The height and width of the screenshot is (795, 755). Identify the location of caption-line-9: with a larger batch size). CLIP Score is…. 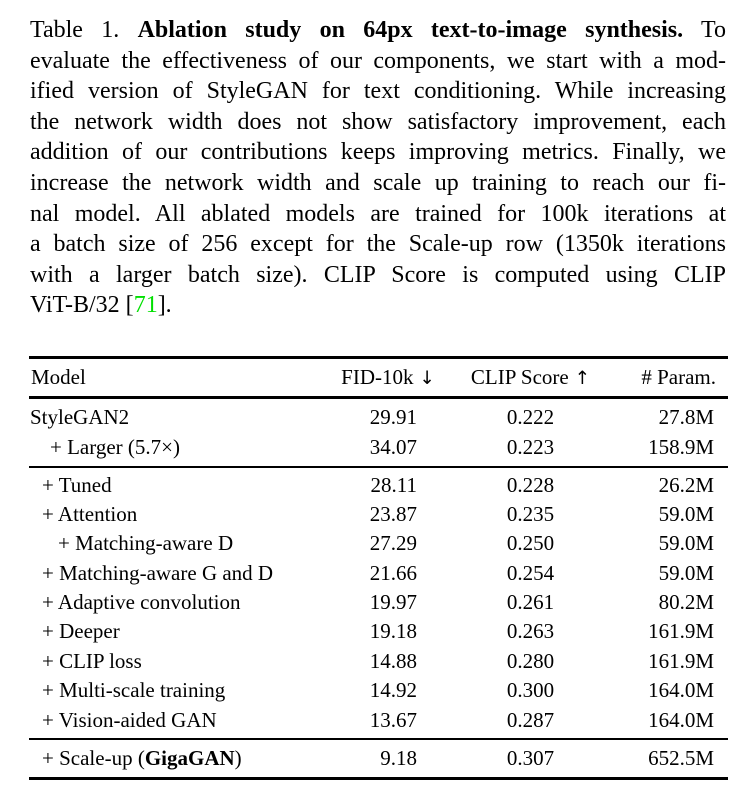
(378, 275).